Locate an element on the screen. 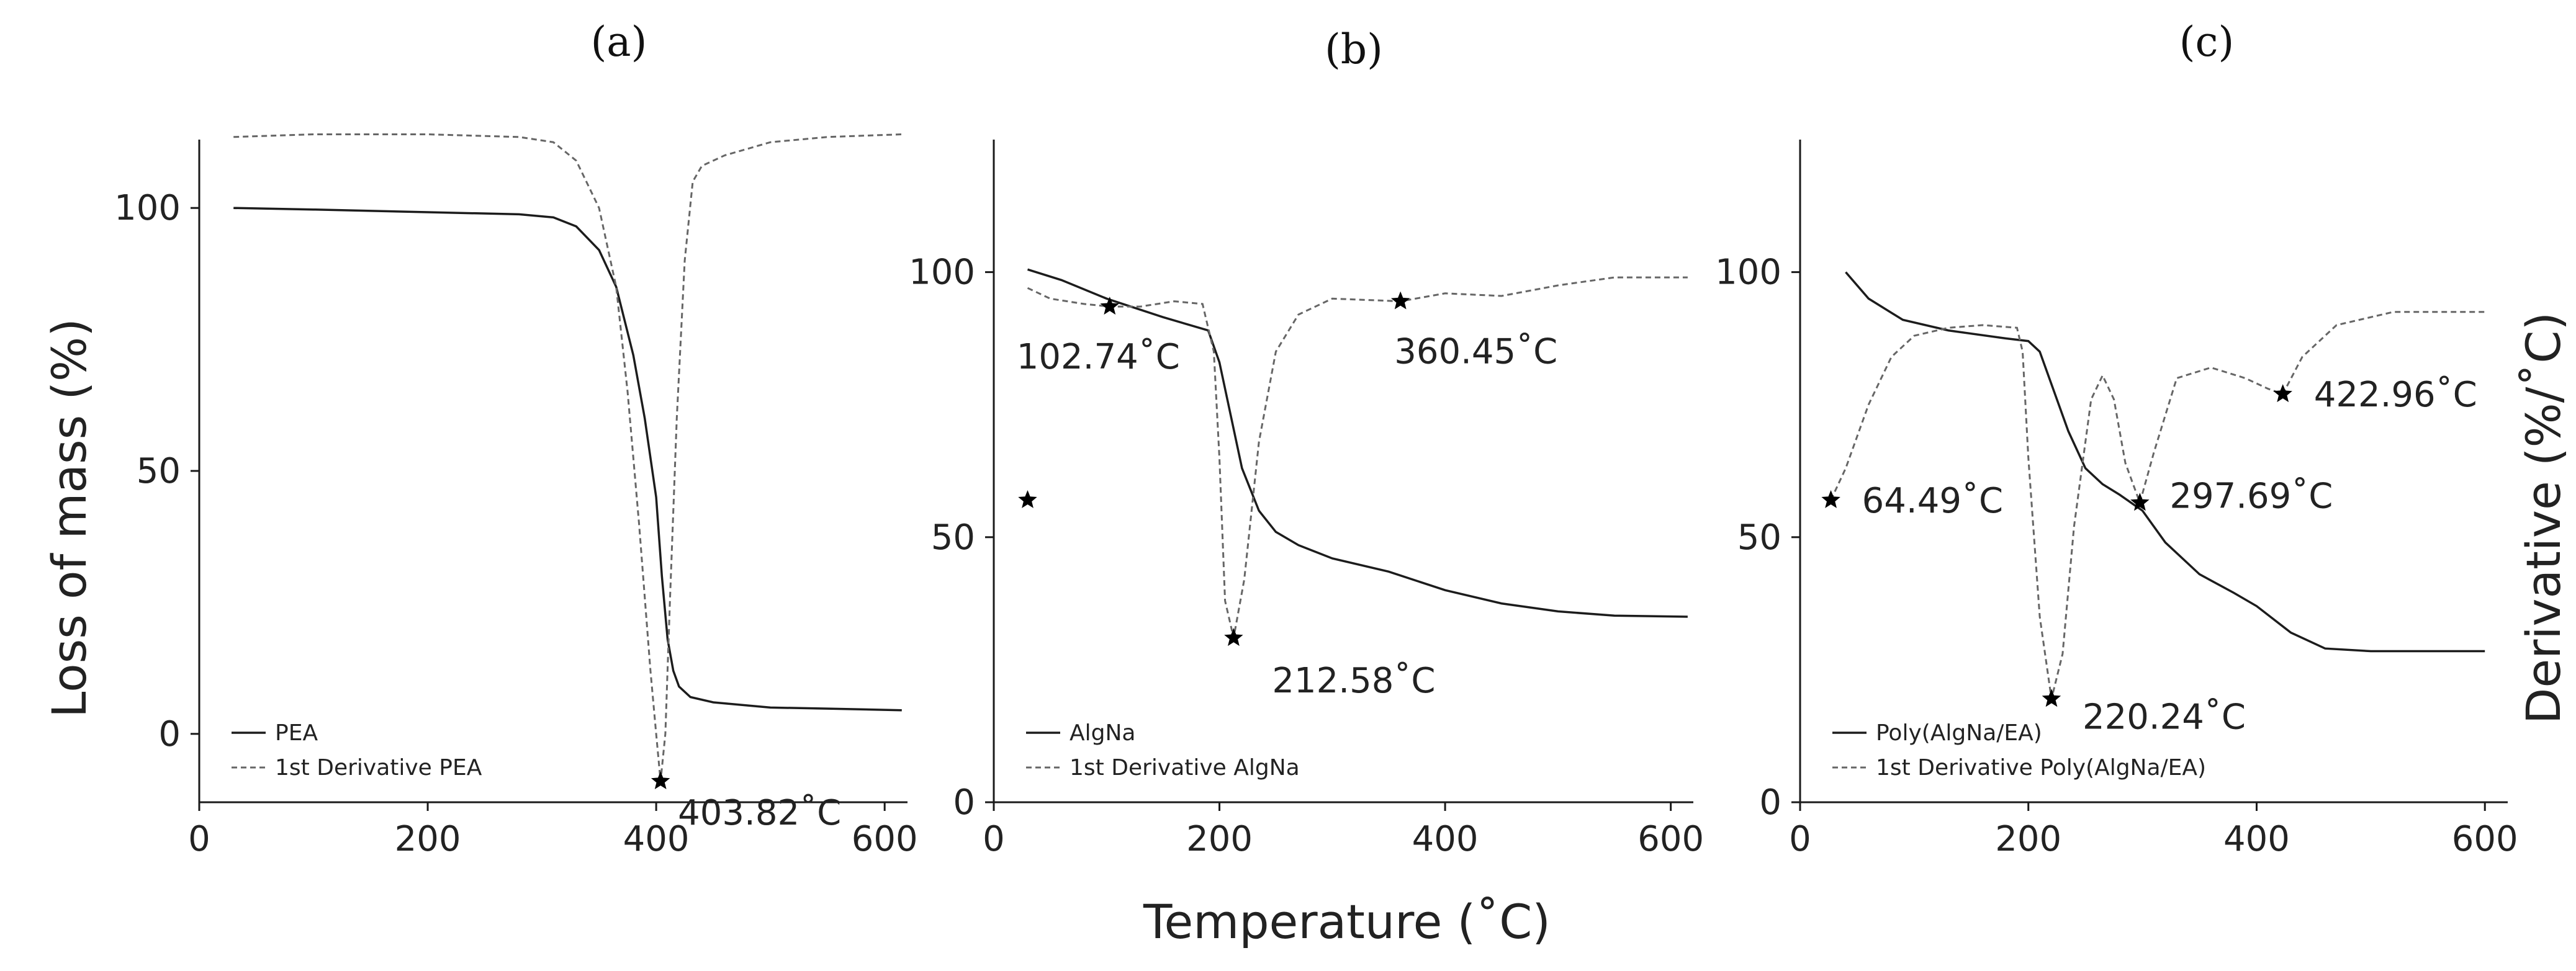 This screenshot has height=971, width=2576. legend-label: 1st Derivative Poly(AlgNa/EA) is located at coordinates (2041, 768).